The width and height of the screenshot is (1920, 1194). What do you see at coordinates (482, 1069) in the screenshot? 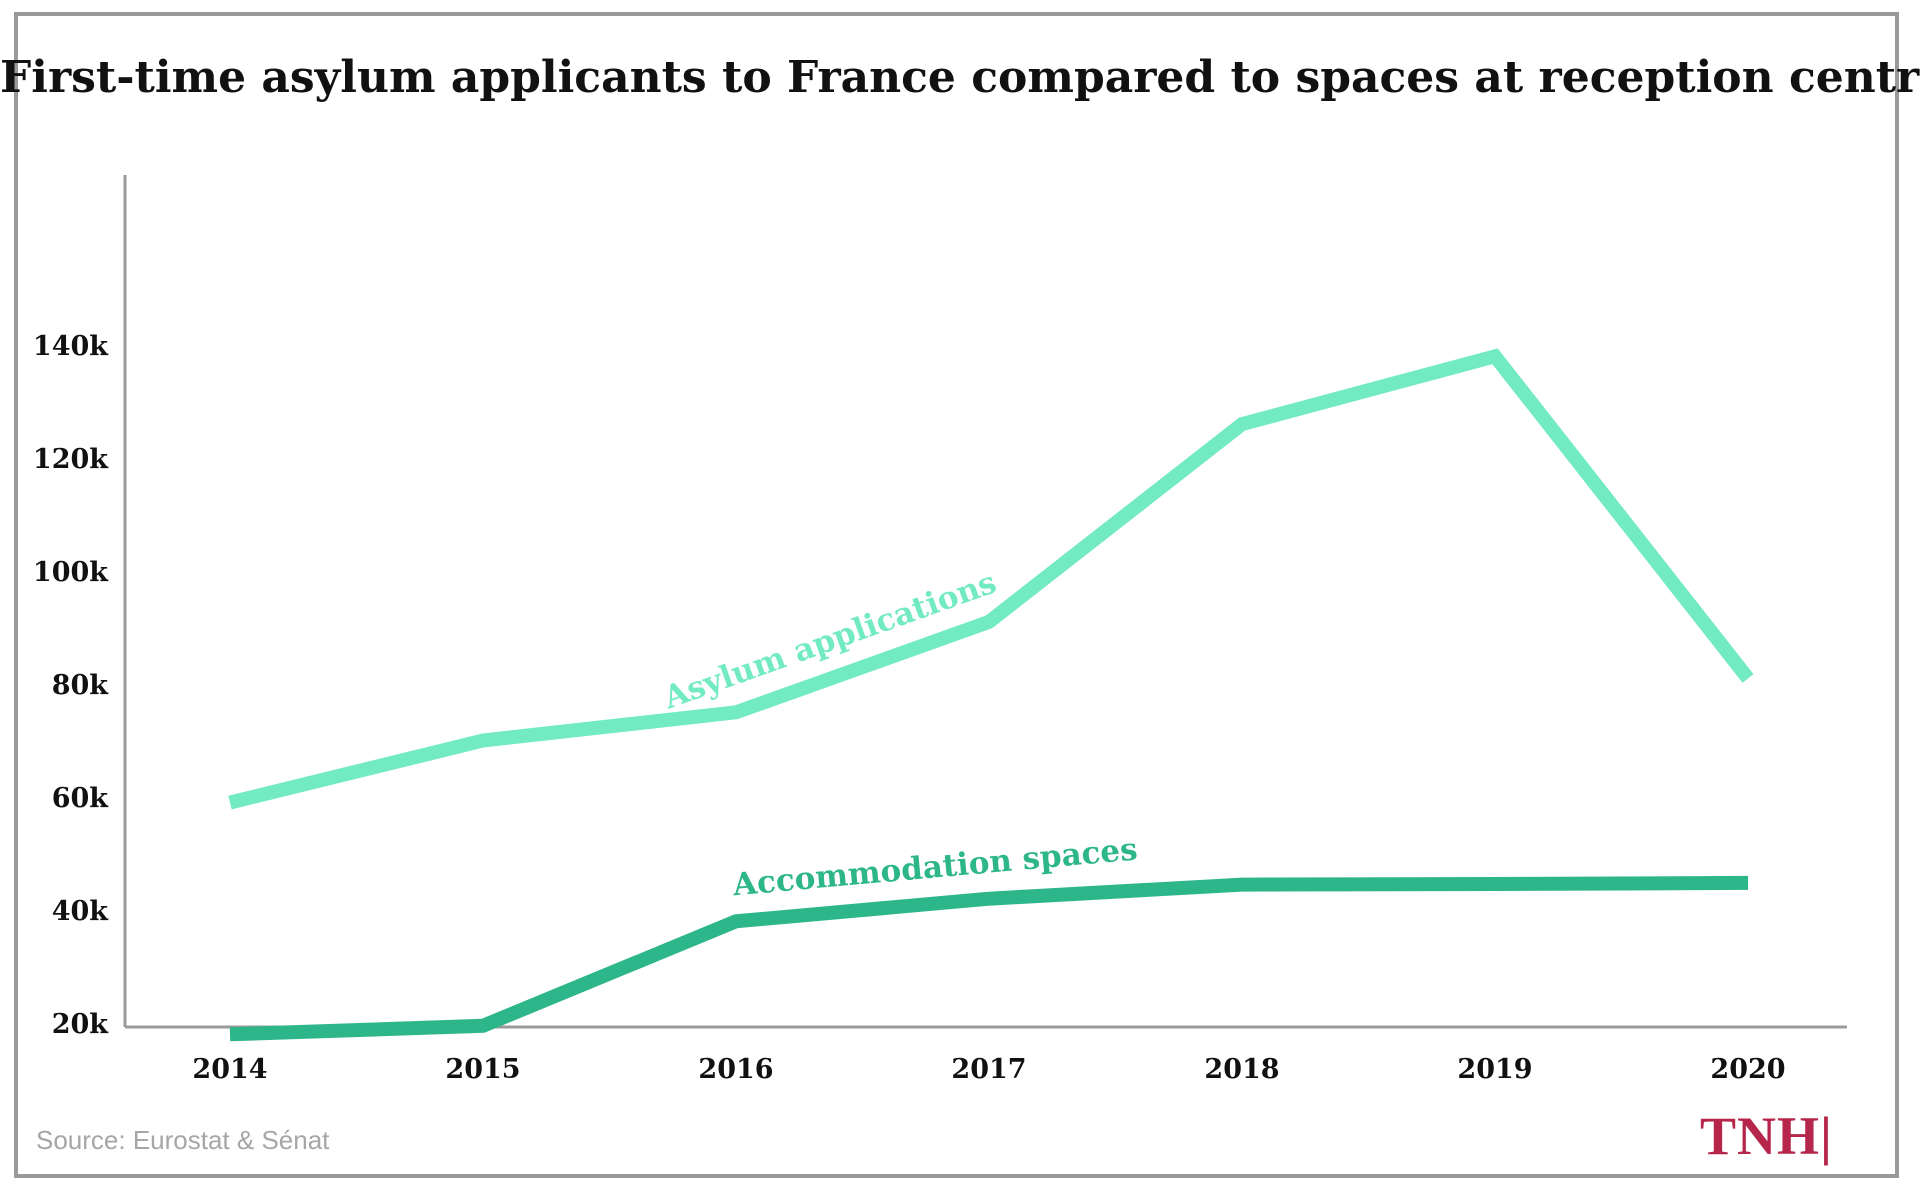
I see `x-tick-label: 2015` at bounding box center [482, 1069].